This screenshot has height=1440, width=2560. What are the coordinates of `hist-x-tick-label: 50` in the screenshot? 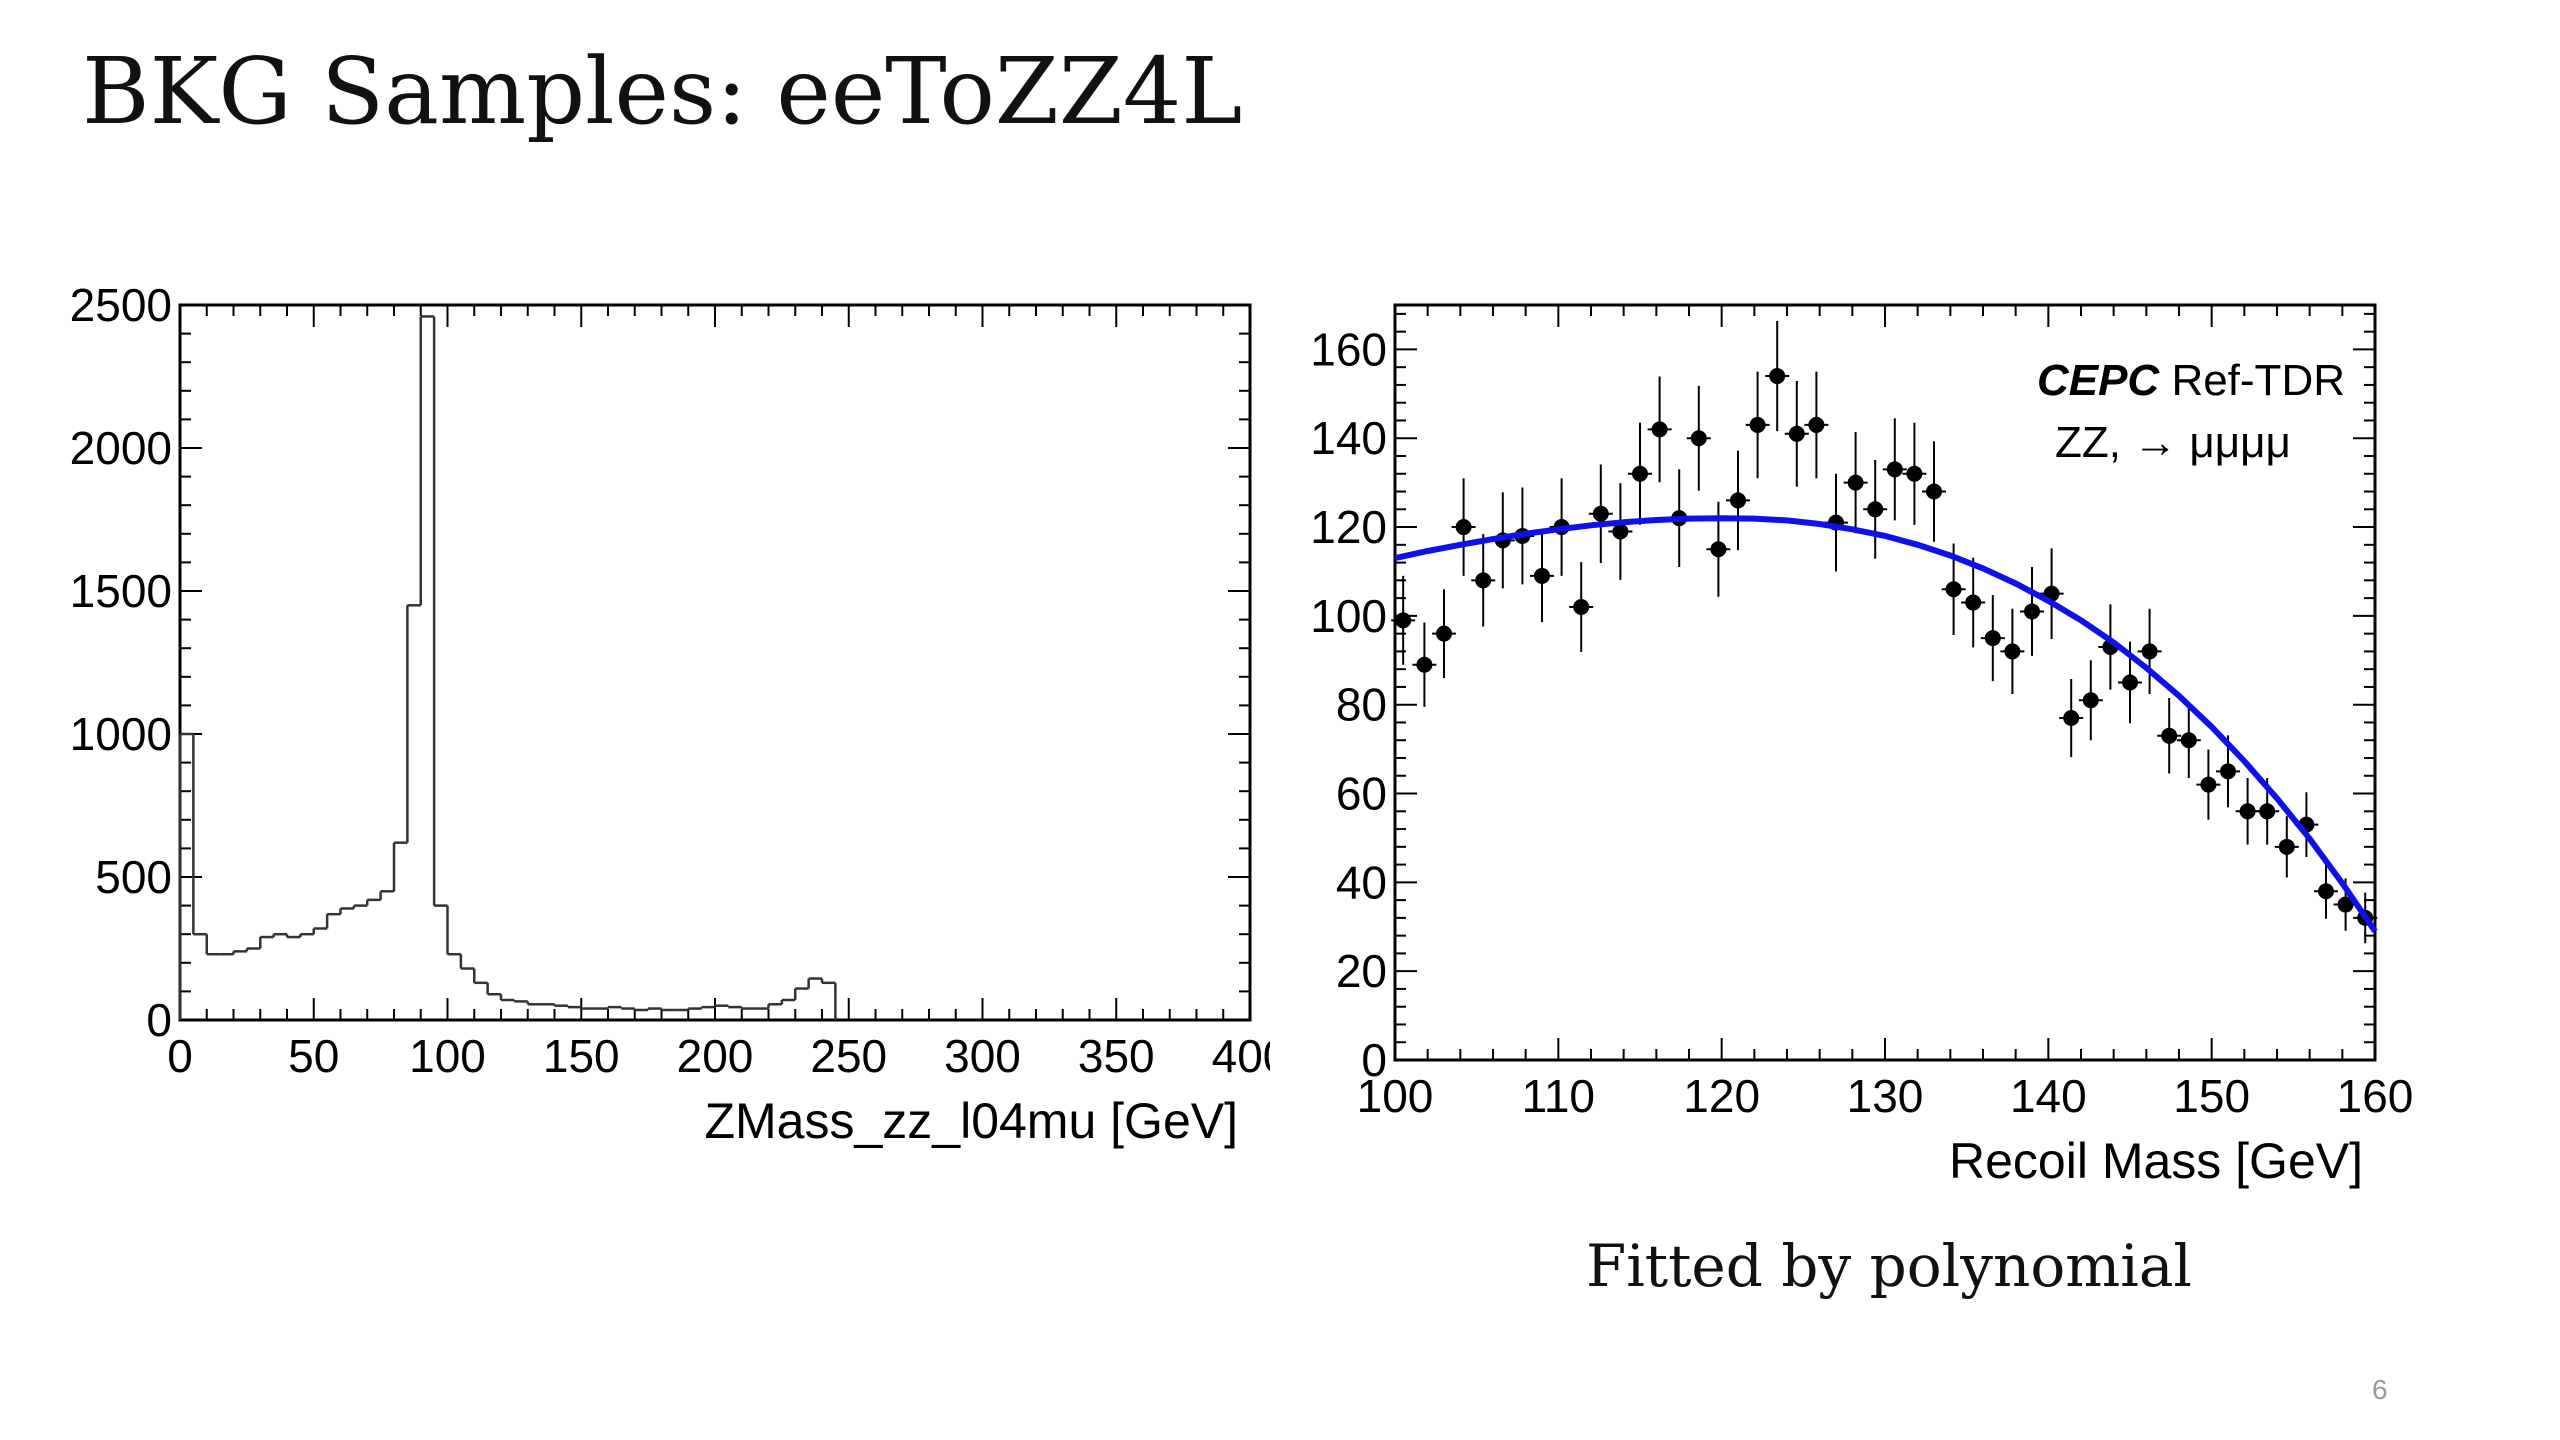 It's located at (313, 1056).